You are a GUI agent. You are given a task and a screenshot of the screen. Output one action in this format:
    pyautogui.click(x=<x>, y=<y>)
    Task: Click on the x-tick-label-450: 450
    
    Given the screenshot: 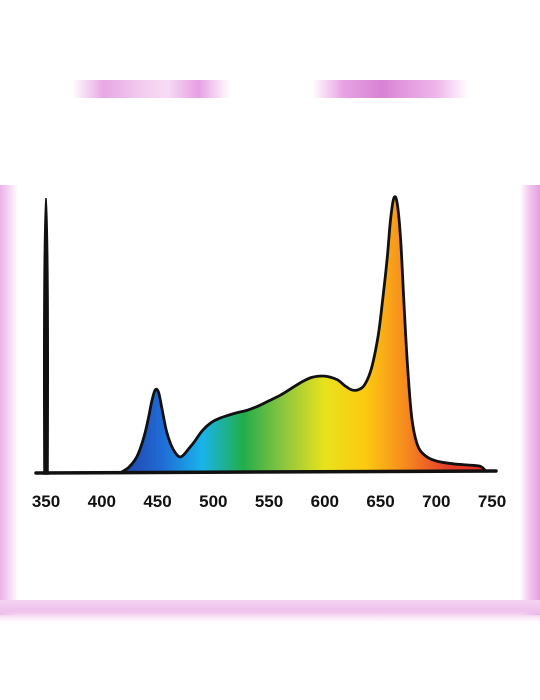 What is the action you would take?
    pyautogui.click(x=157, y=501)
    